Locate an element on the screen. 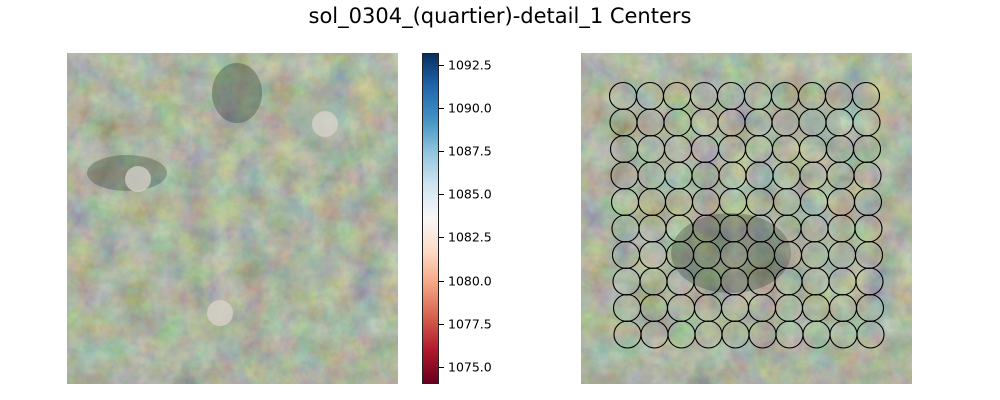 Image resolution: width=1000 pixels, height=400 pixels. colorbar-tick-label: 1090.0 is located at coordinates (470, 108).